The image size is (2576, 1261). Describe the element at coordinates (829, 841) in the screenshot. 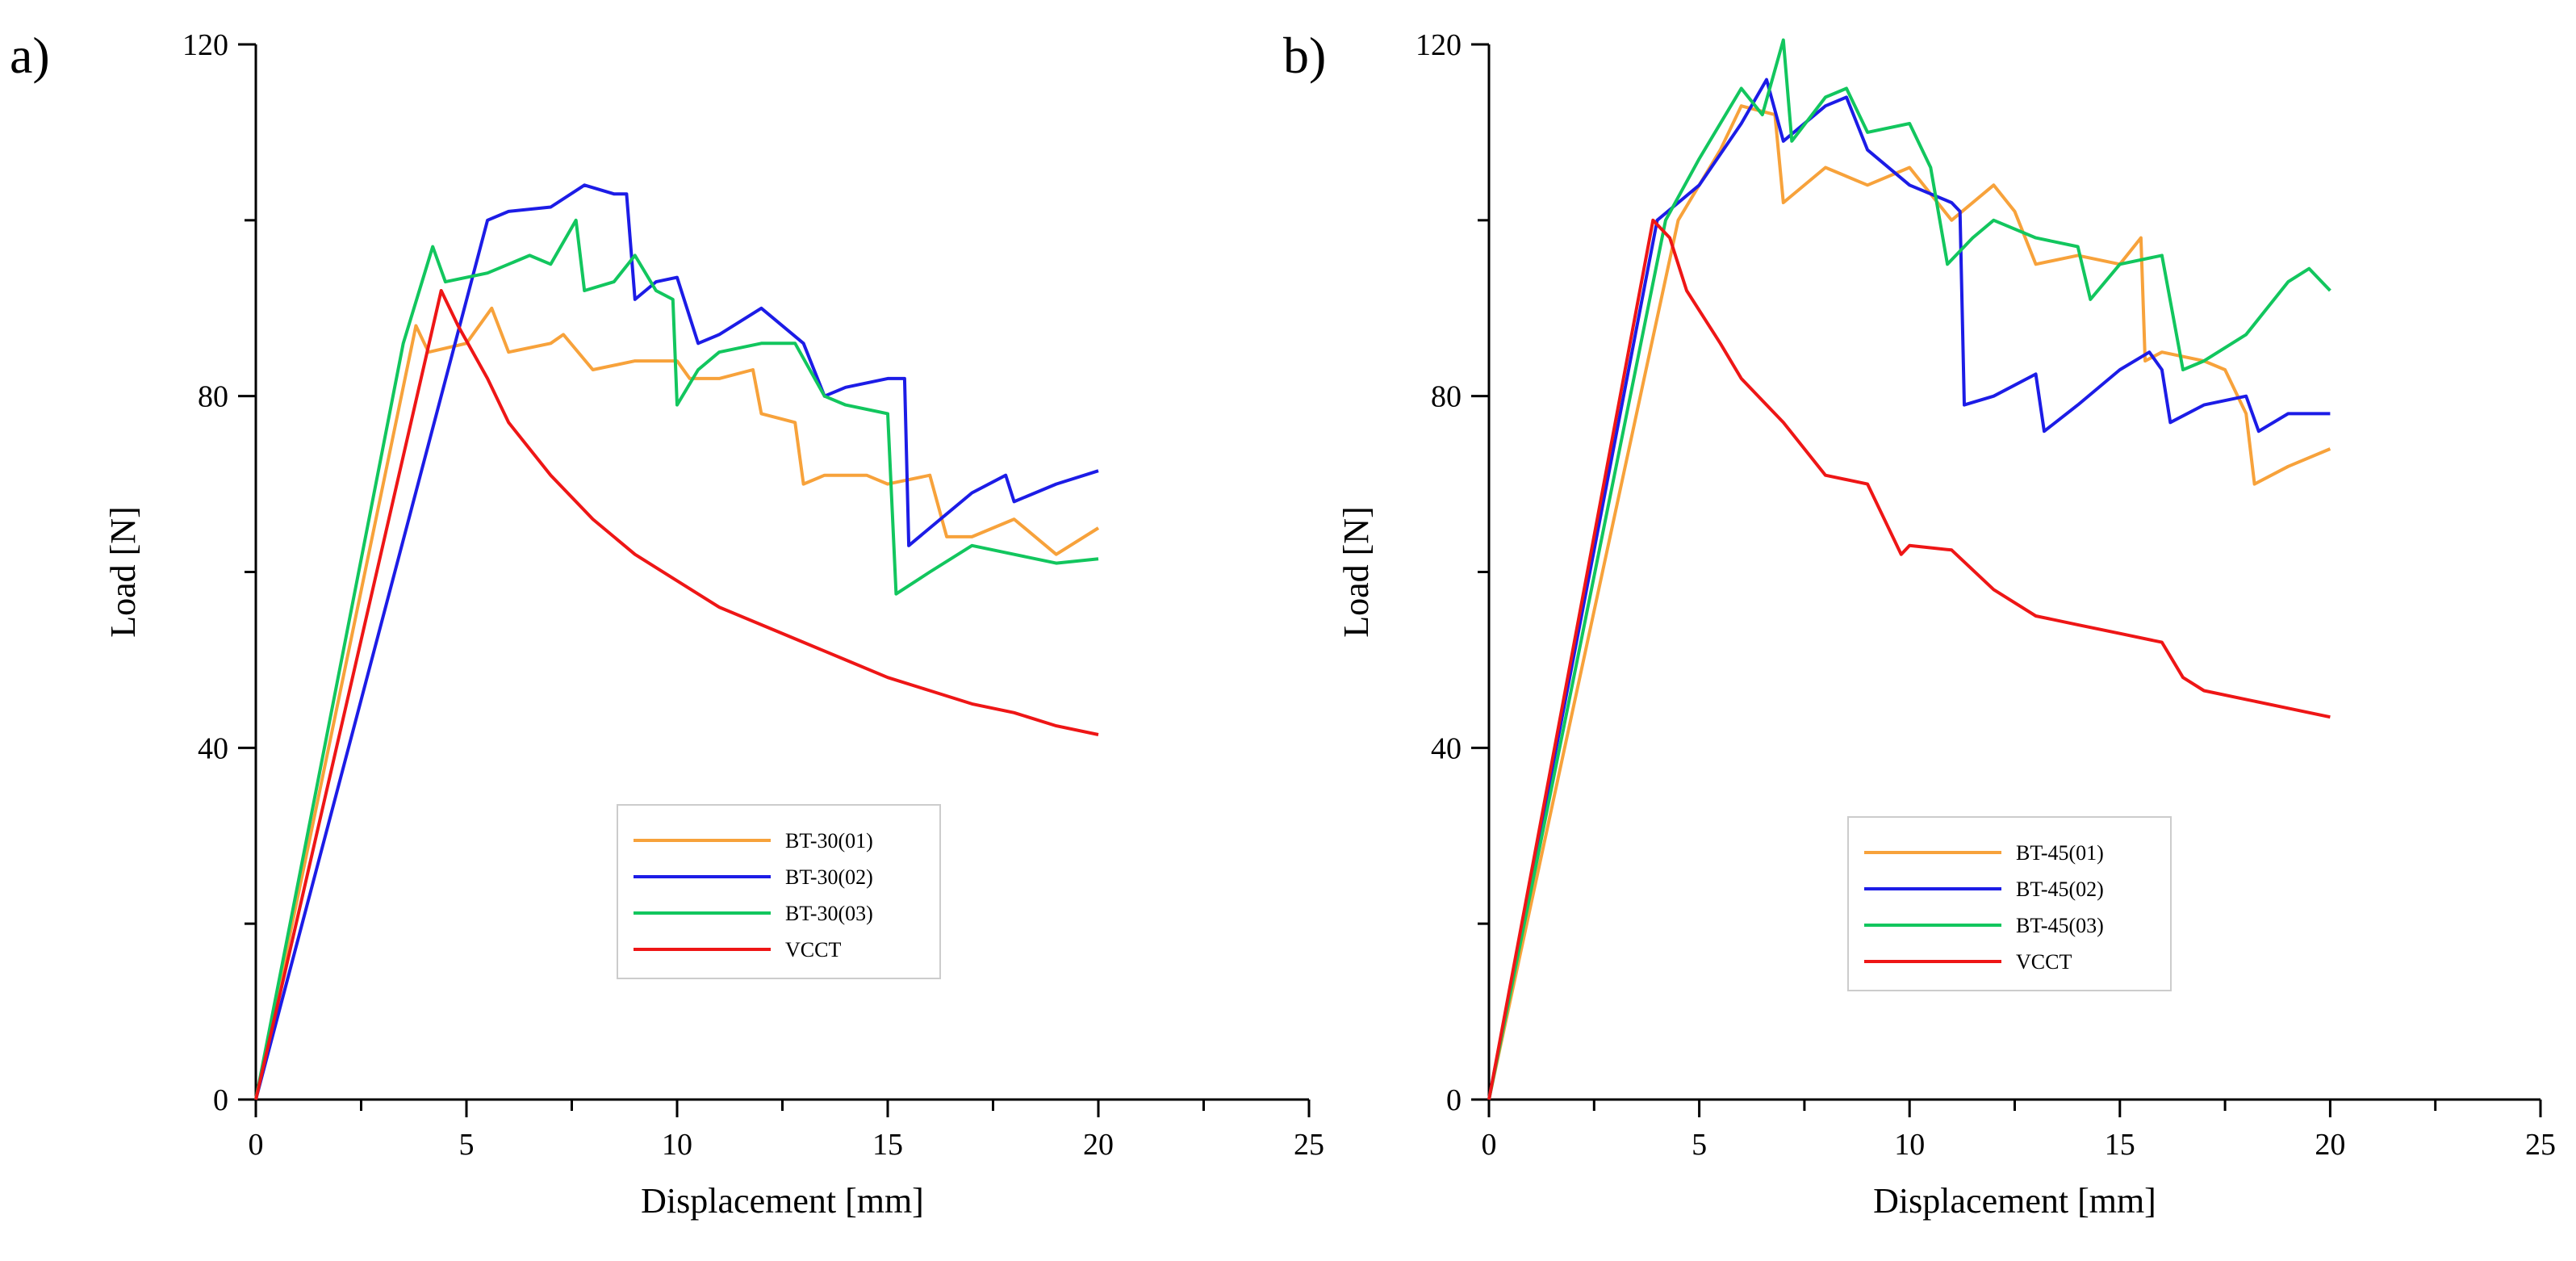

I see `legend-entry-label: BT-30(01)` at that location.